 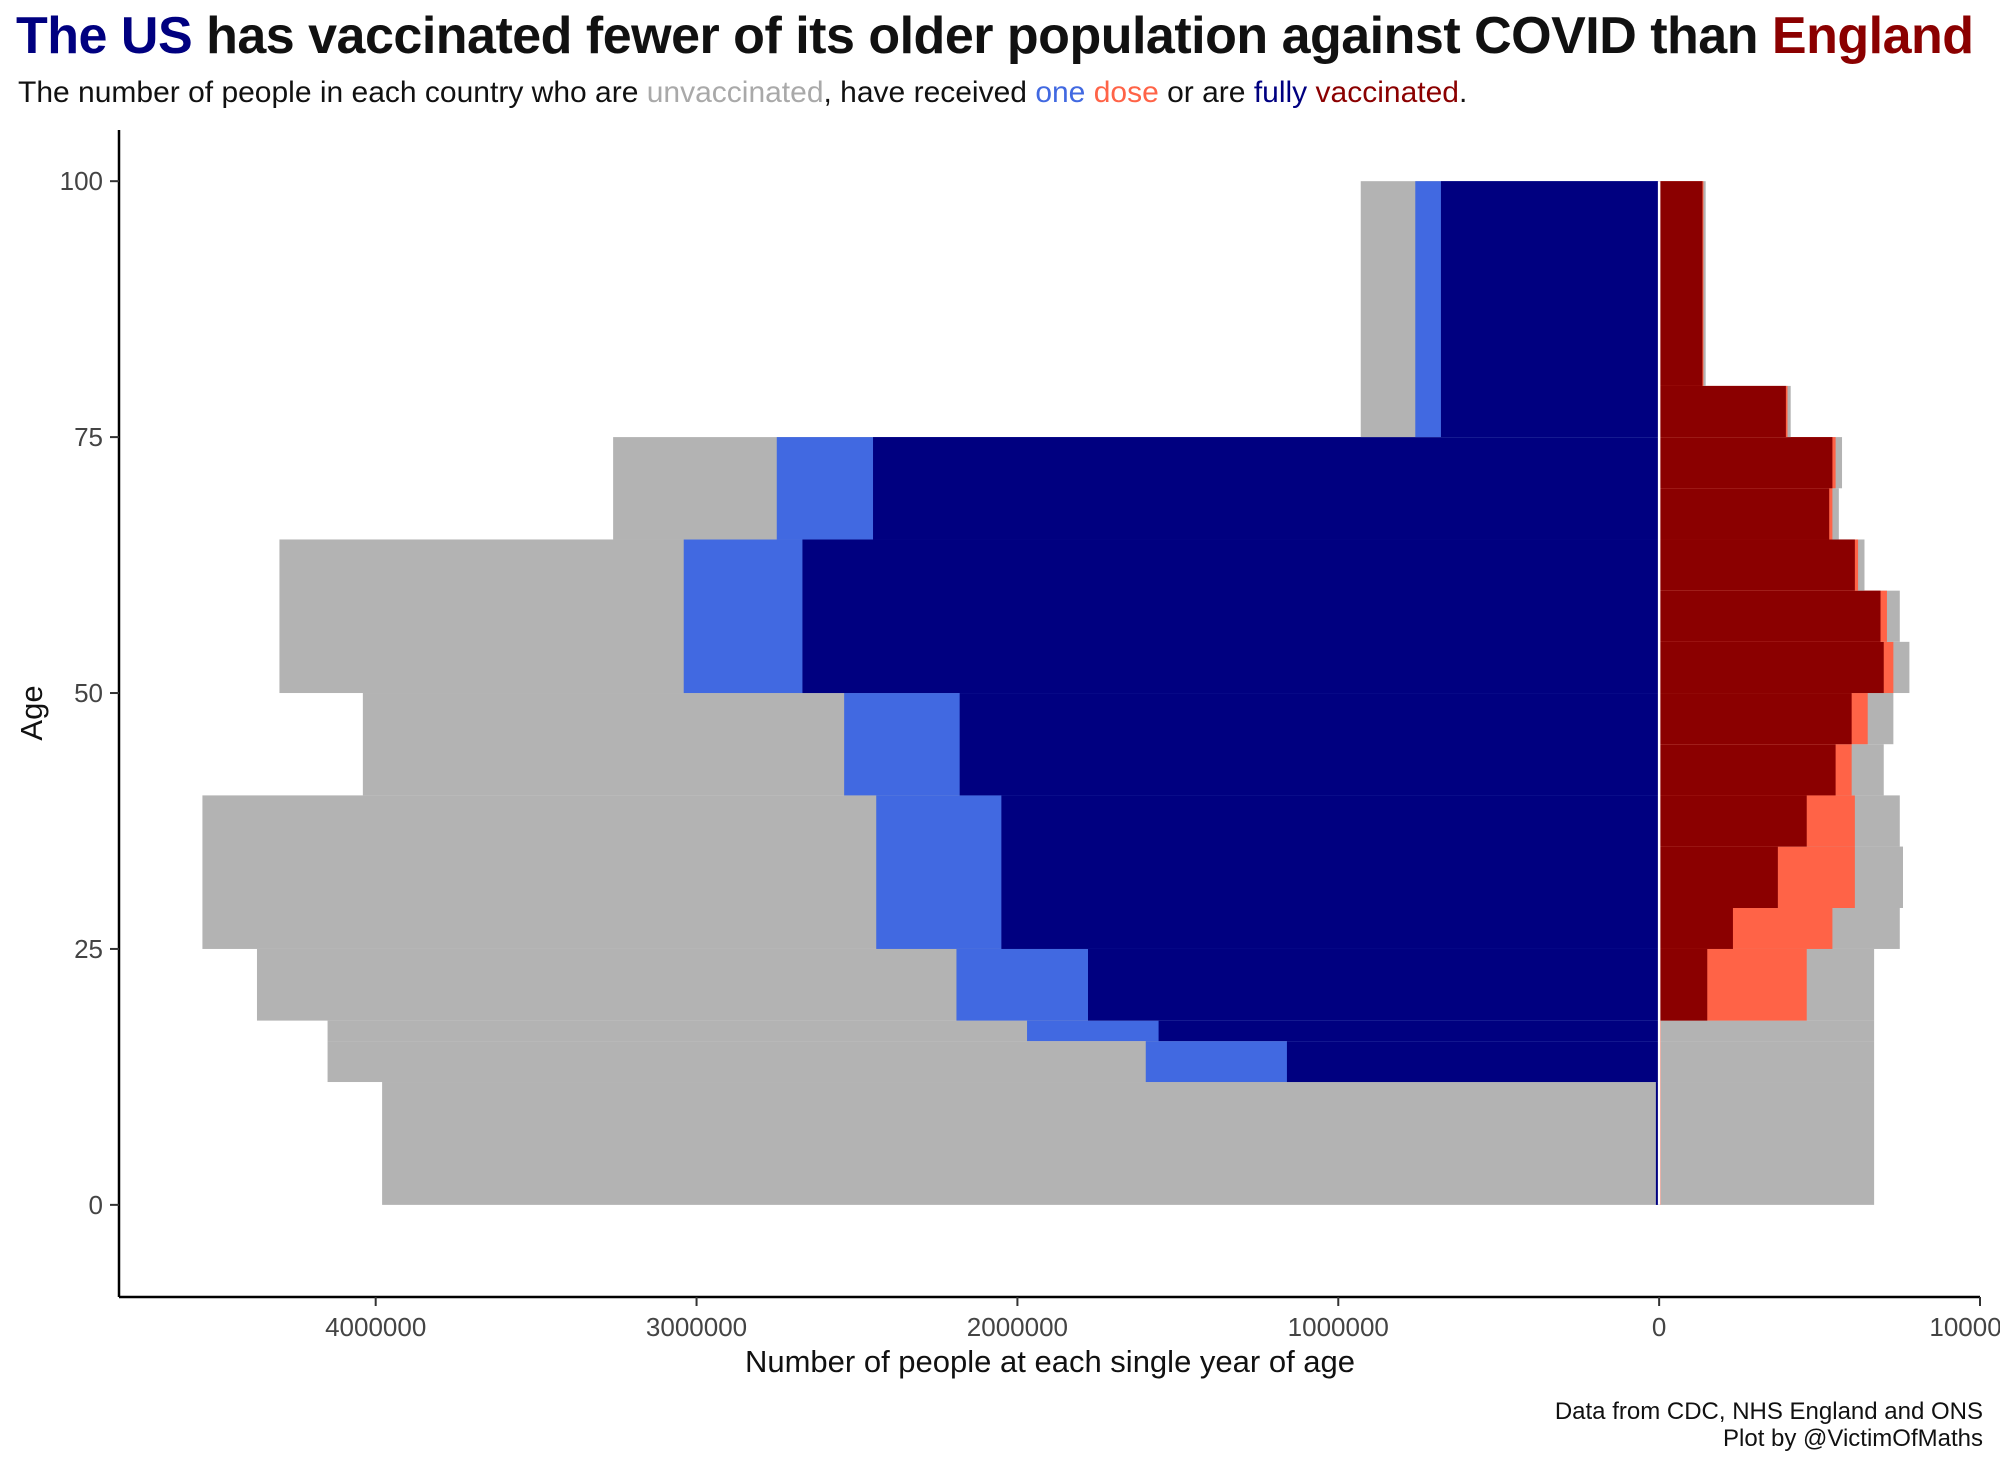 What do you see at coordinates (735, 92) in the screenshot?
I see `subtitle-unvaccinated: unvaccinated` at bounding box center [735, 92].